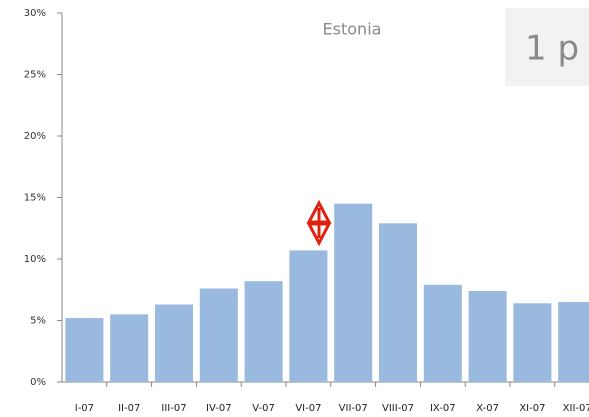 The width and height of the screenshot is (589, 417). I want to click on x-tick-label: II-07, so click(129, 408).